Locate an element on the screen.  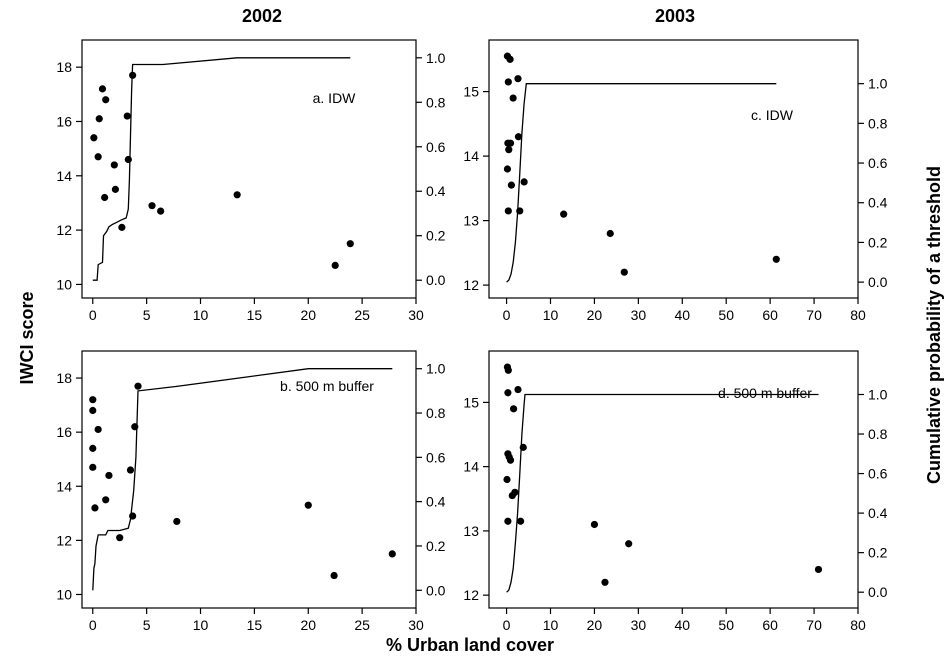
x-tick-label: 0 is located at coordinates (507, 315).